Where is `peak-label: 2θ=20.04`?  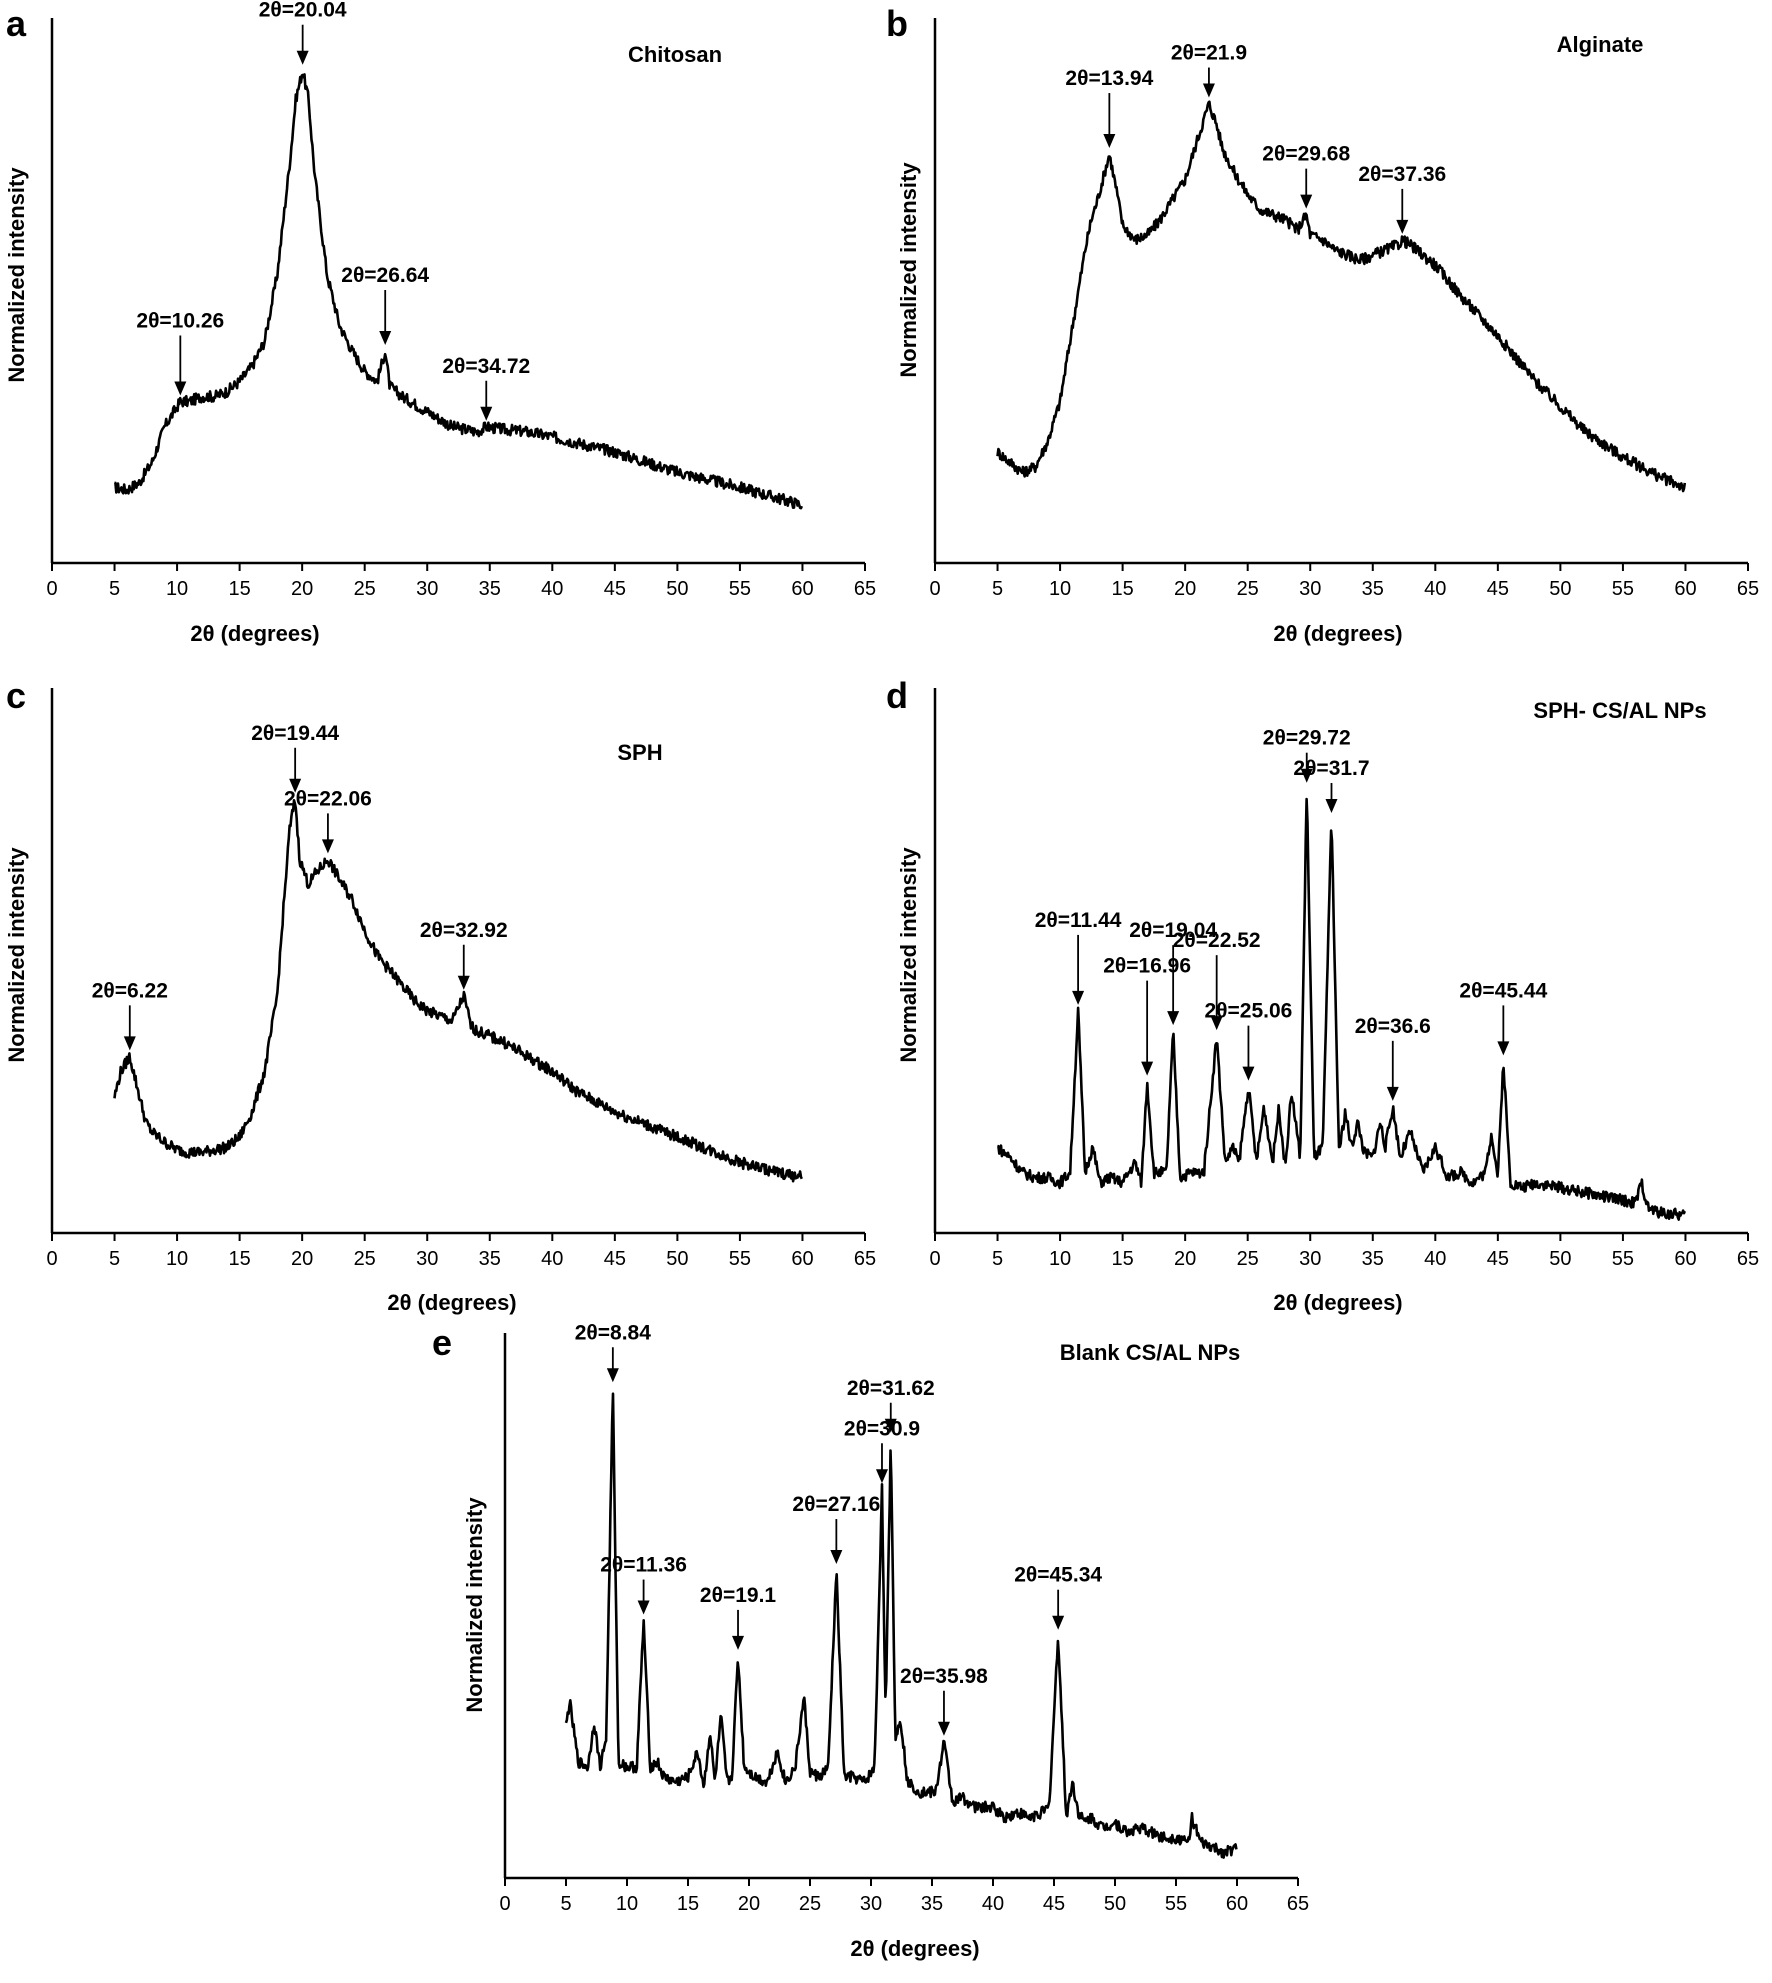 peak-label: 2θ=20.04 is located at coordinates (303, 11).